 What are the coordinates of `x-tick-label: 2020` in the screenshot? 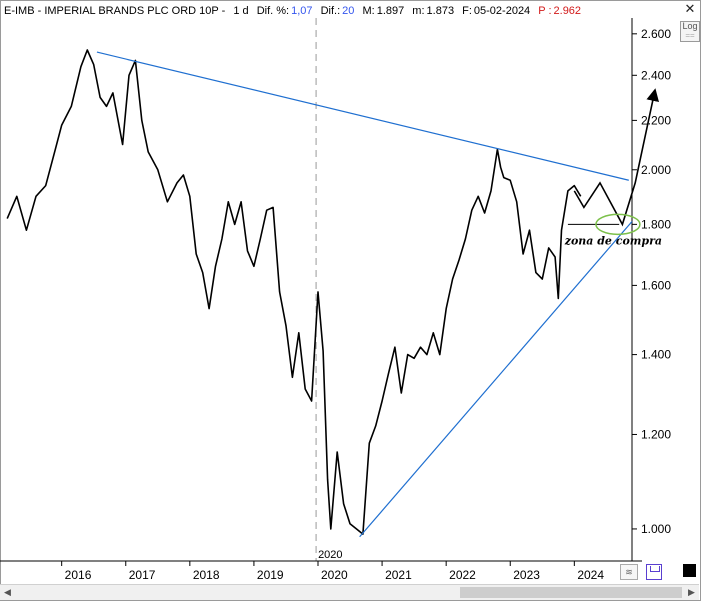 It's located at (334, 575).